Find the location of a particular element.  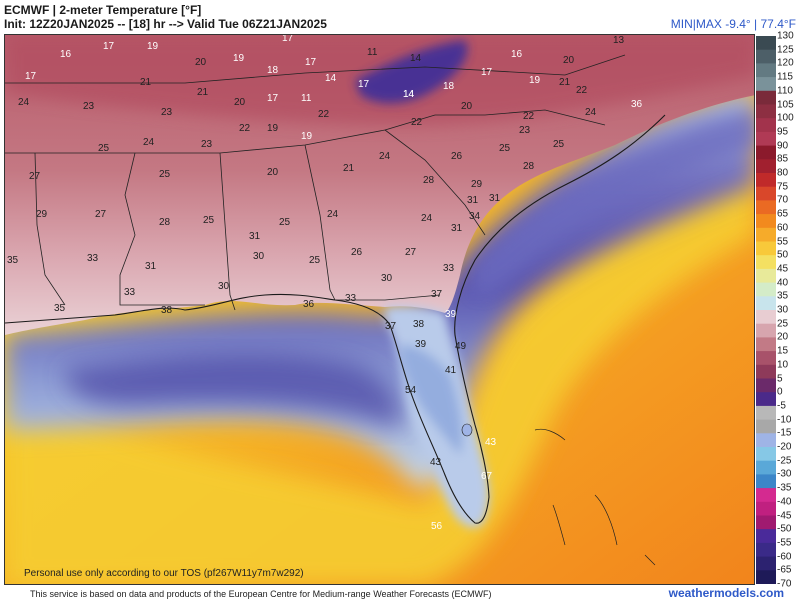

temp-label: 19 is located at coordinates (535, 80).